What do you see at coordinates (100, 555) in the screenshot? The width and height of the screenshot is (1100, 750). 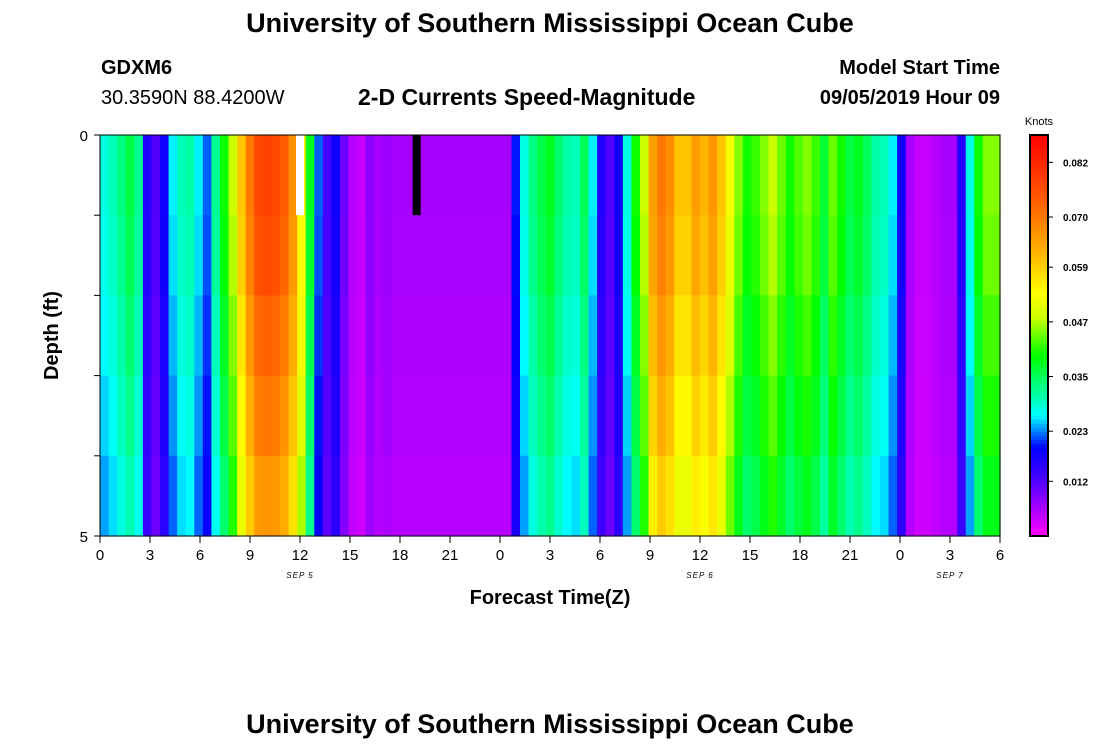 I see `x-tick-label: 0` at bounding box center [100, 555].